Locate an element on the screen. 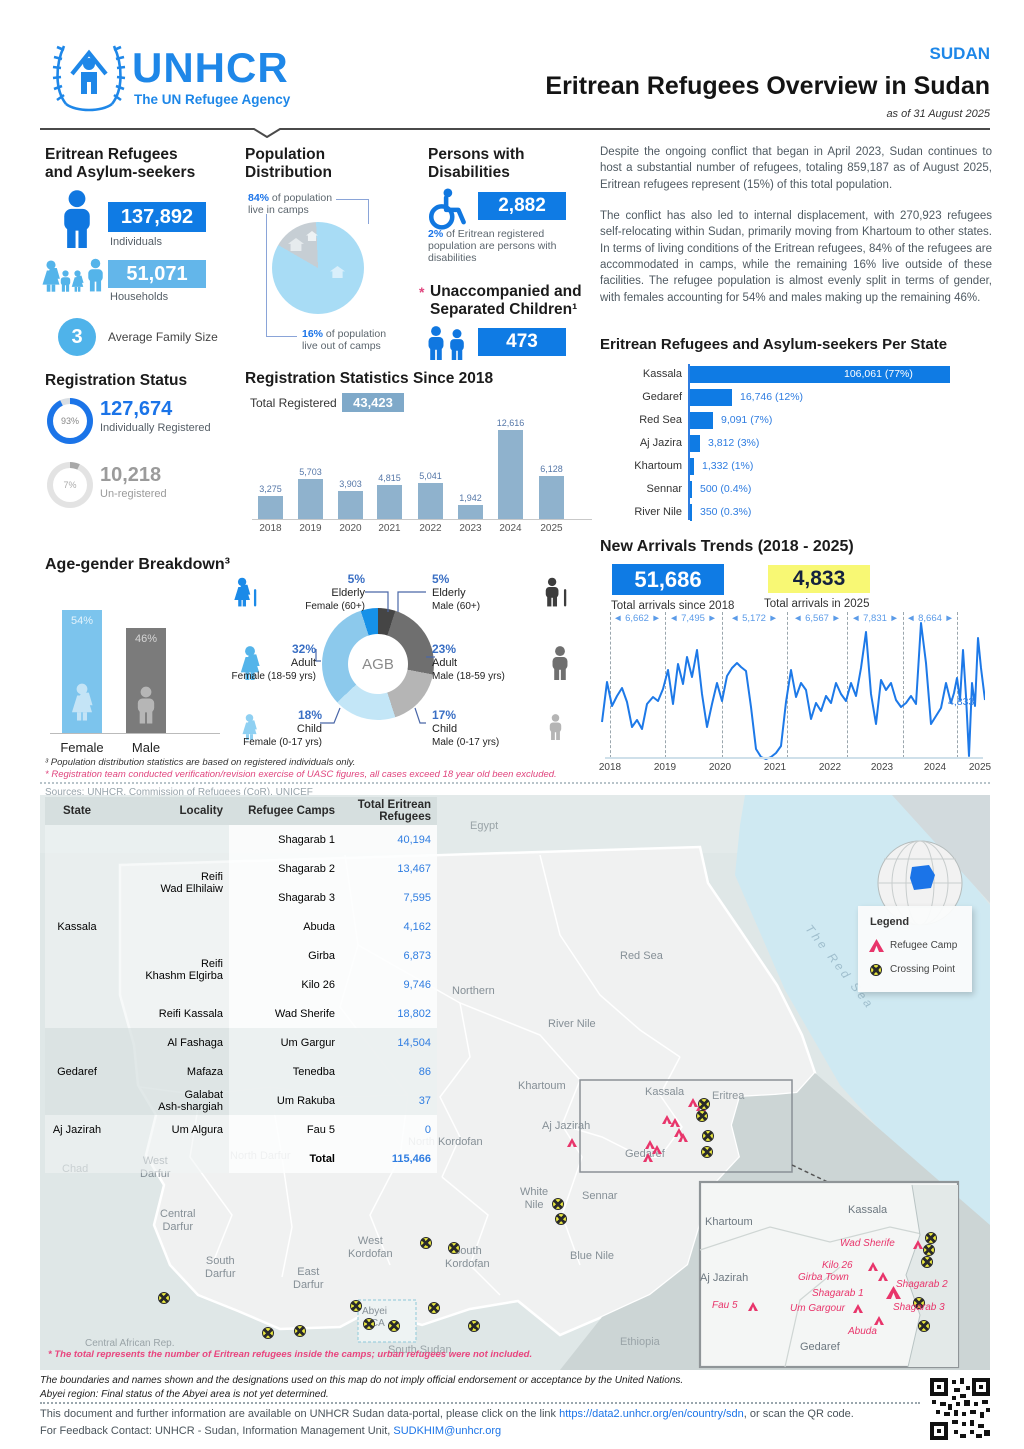 The width and height of the screenshot is (1024, 1449). bar-2025 is located at coordinates (551, 497).